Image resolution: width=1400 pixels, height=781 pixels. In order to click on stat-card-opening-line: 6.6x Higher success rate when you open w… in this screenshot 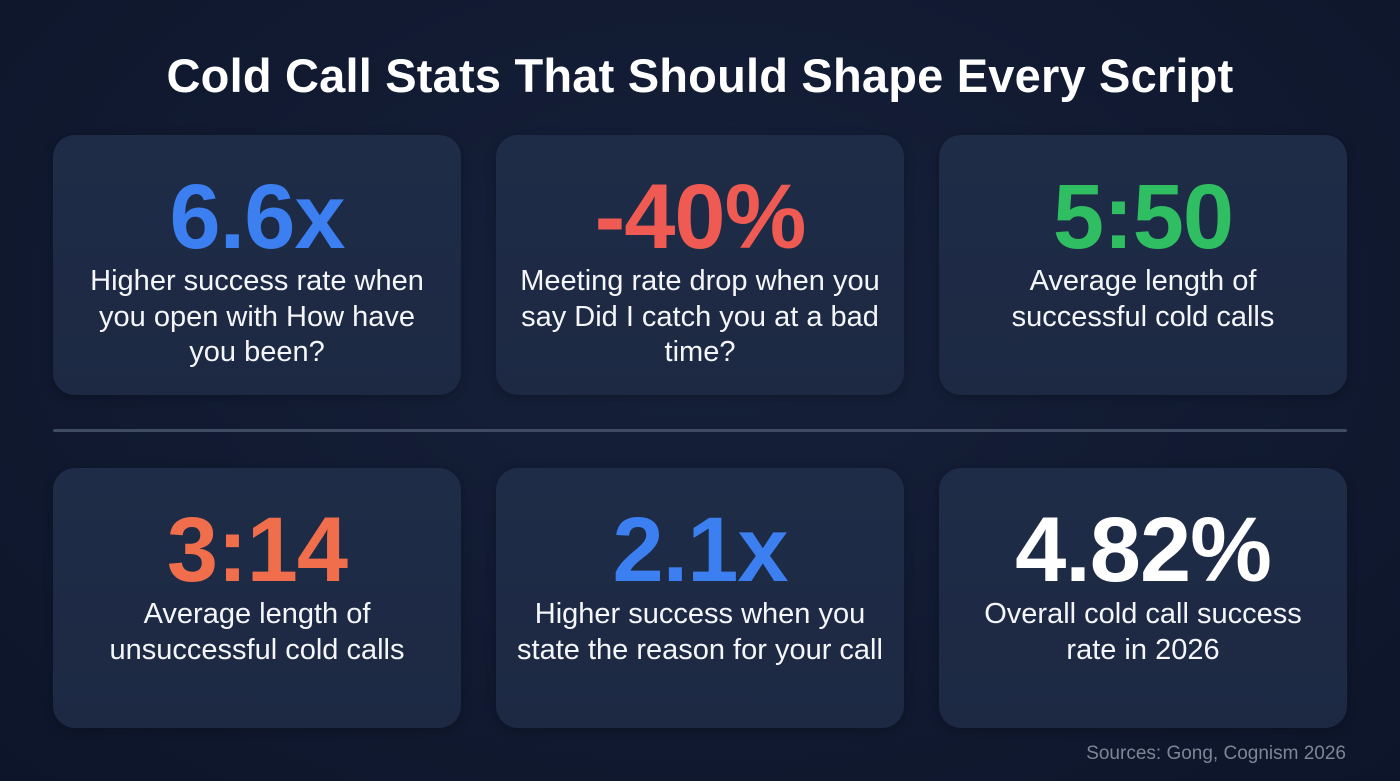, I will do `click(257, 265)`.